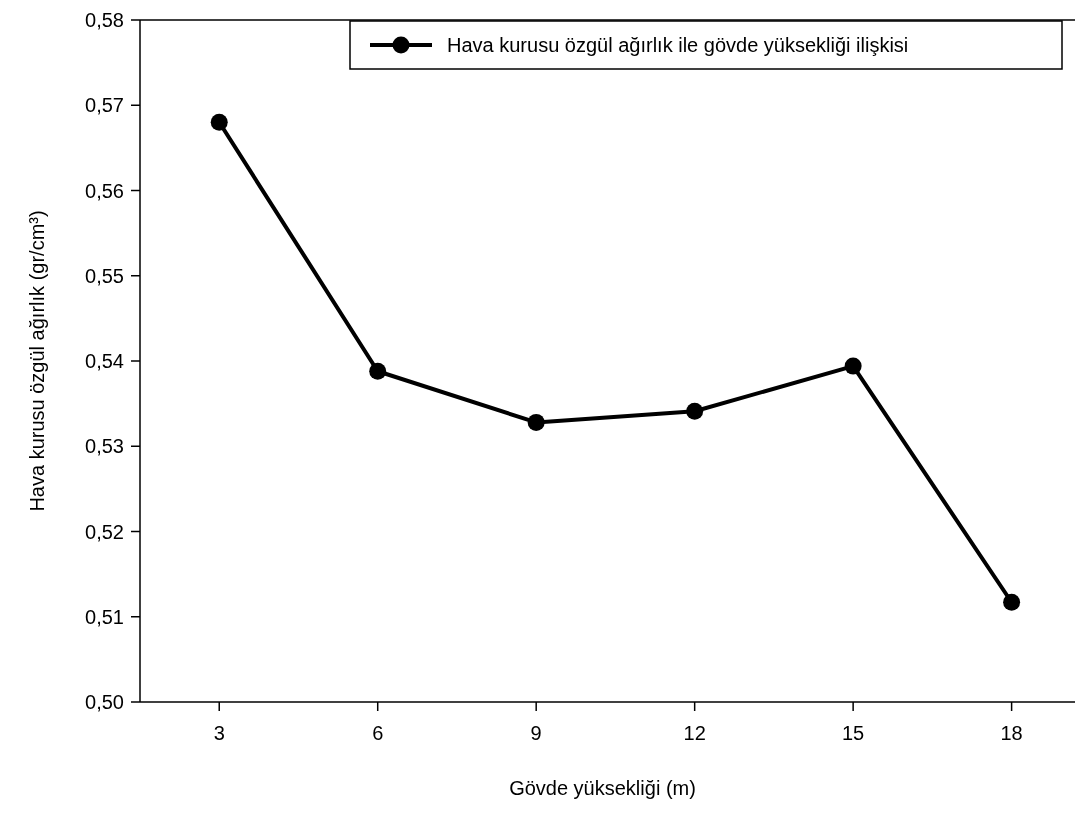 The image size is (1081, 814). I want to click on y-tick-label: 0,56, so click(104, 190).